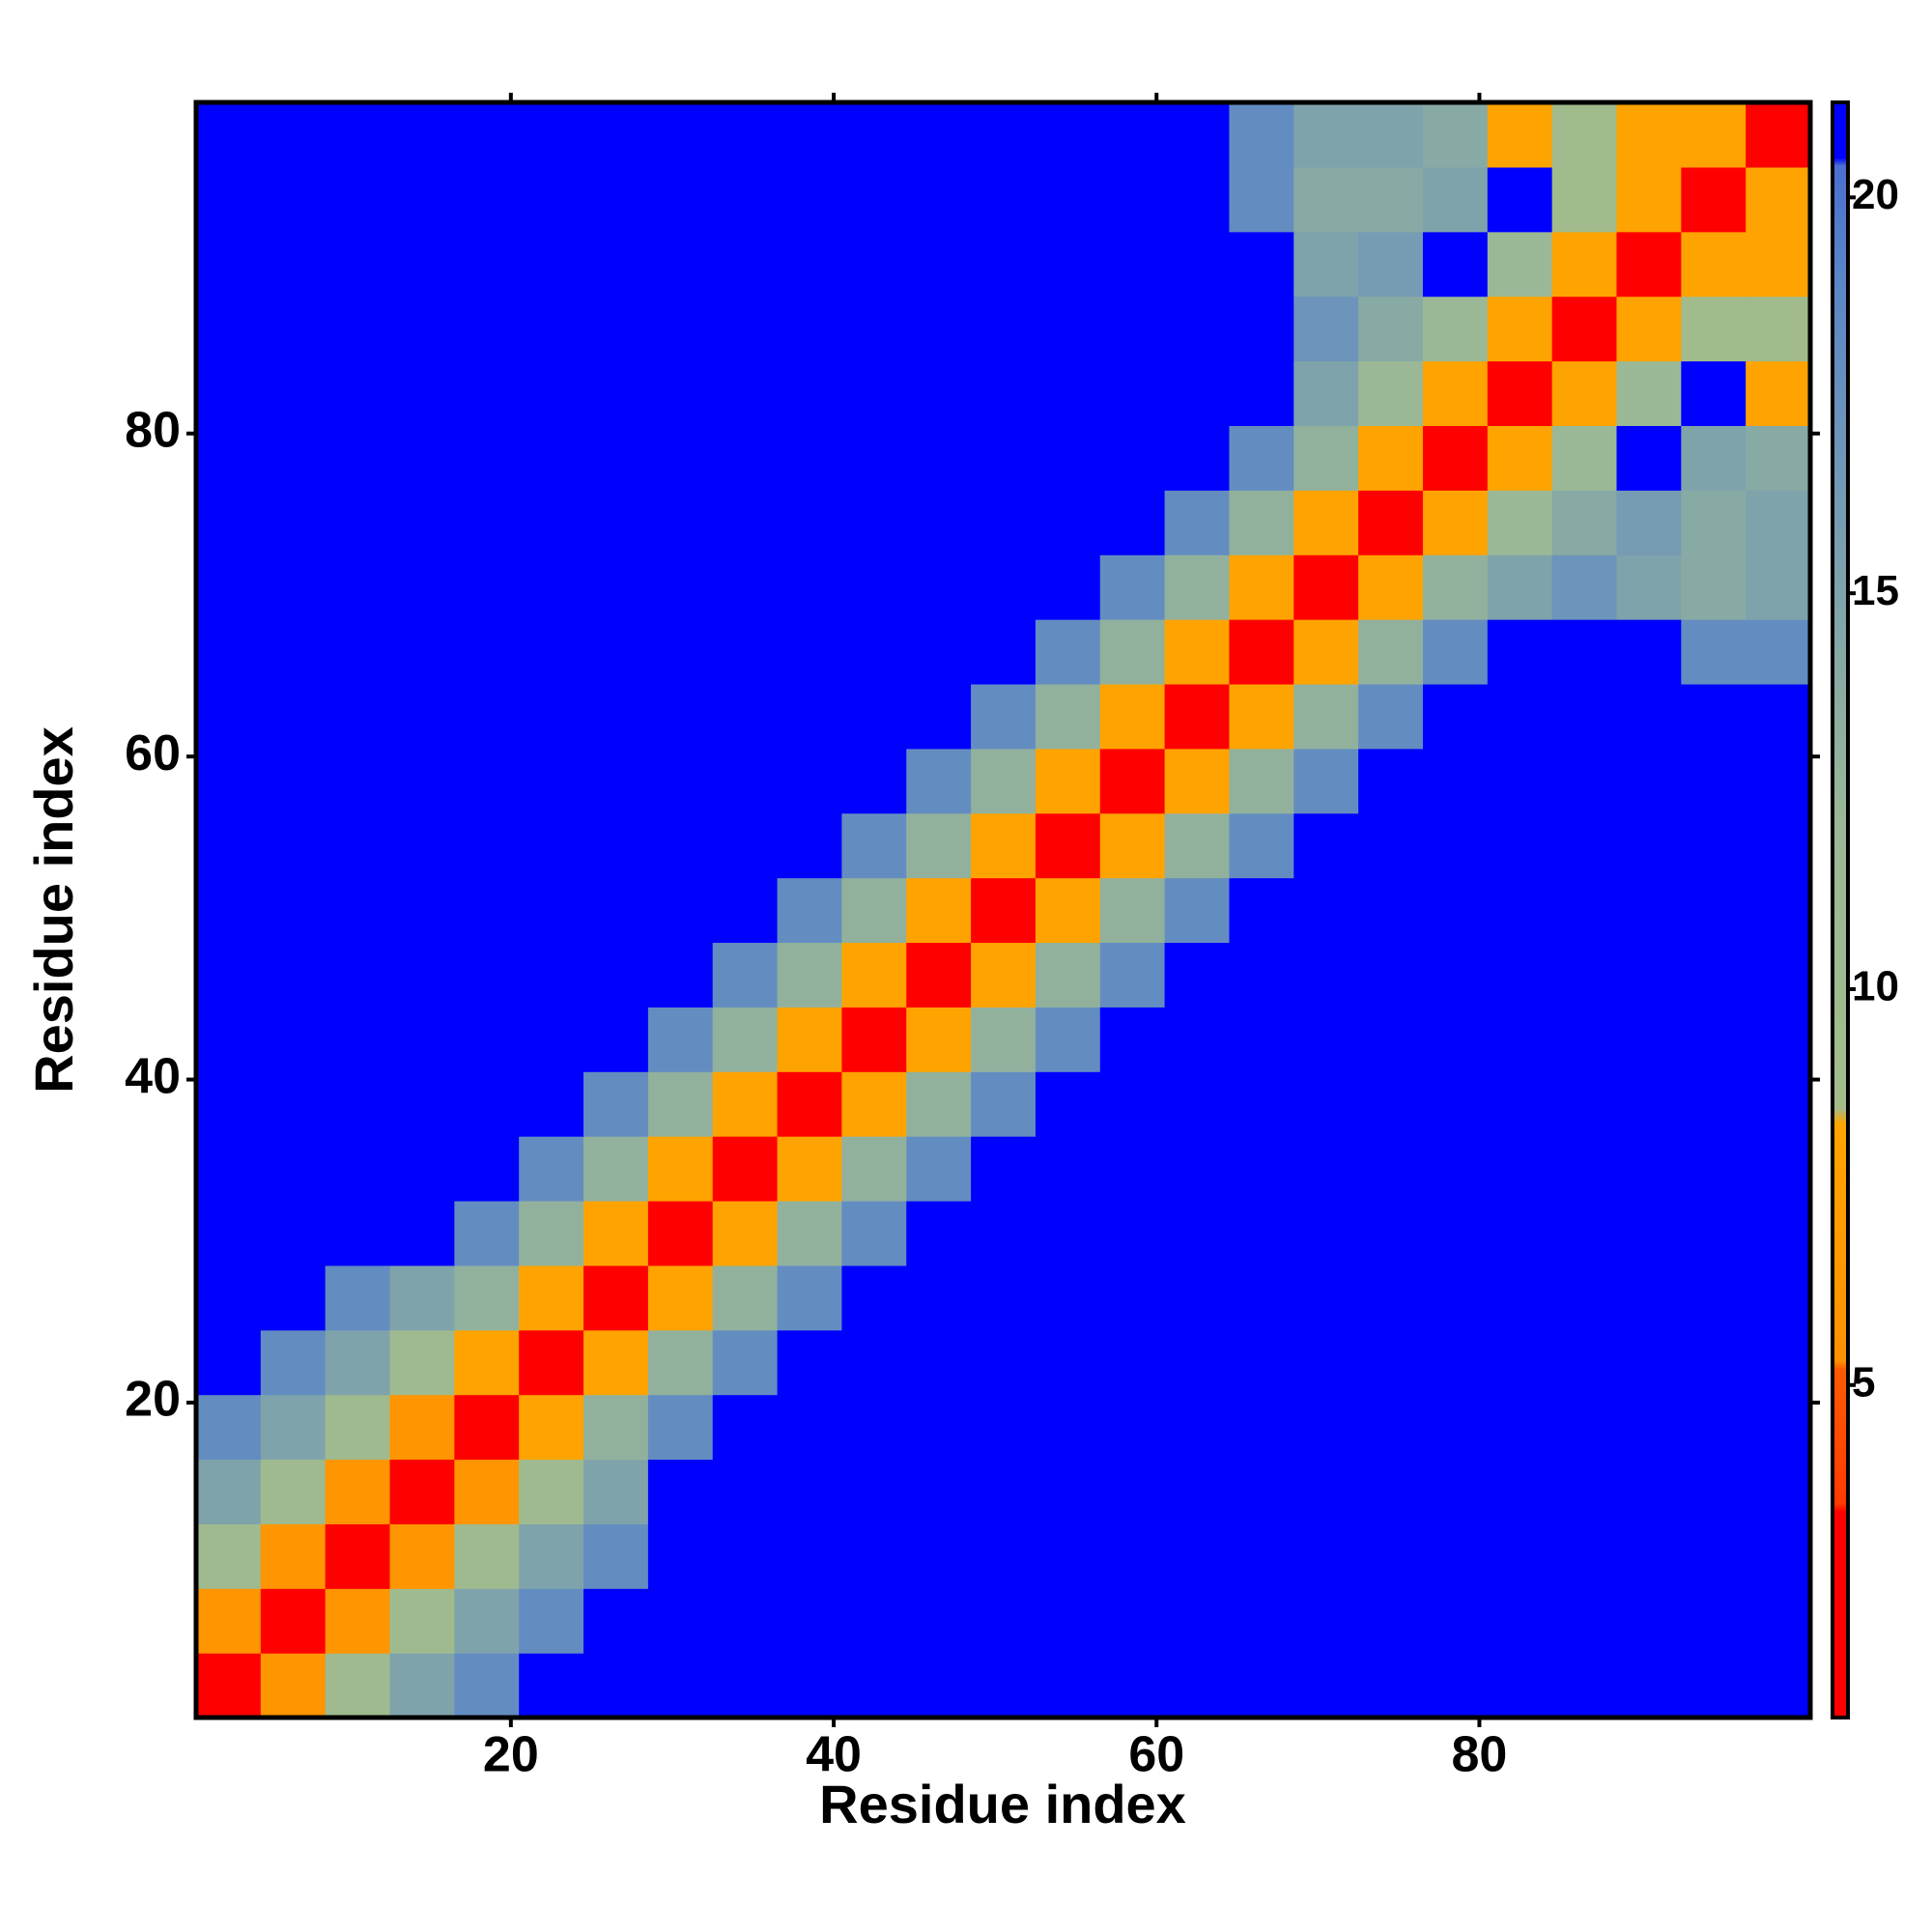  What do you see at coordinates (1480, 1755) in the screenshot?
I see `x-tick-label: 80` at bounding box center [1480, 1755].